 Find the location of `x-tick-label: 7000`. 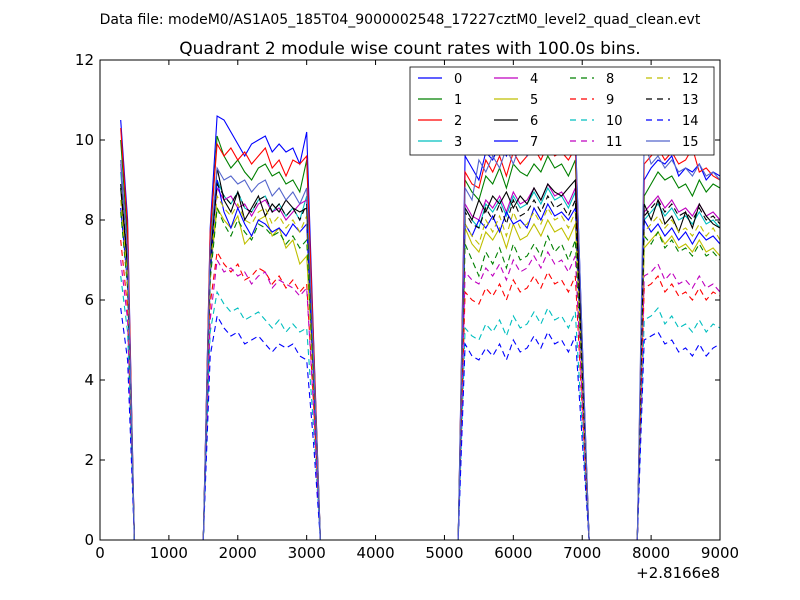

x-tick-label: 7000 is located at coordinates (582, 553).